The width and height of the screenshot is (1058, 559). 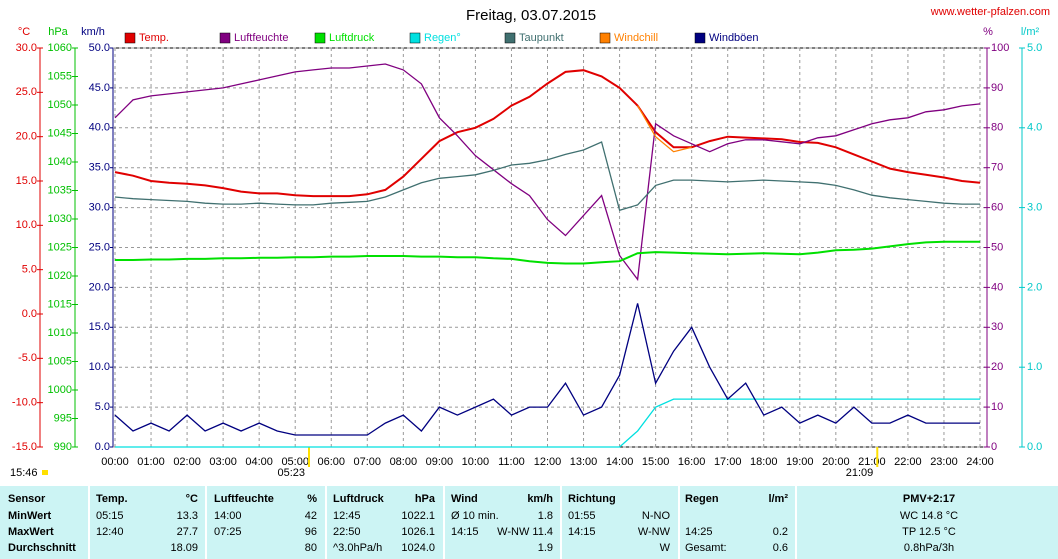 I want to click on table-cell: PMV+2:17, so click(x=929, y=499).